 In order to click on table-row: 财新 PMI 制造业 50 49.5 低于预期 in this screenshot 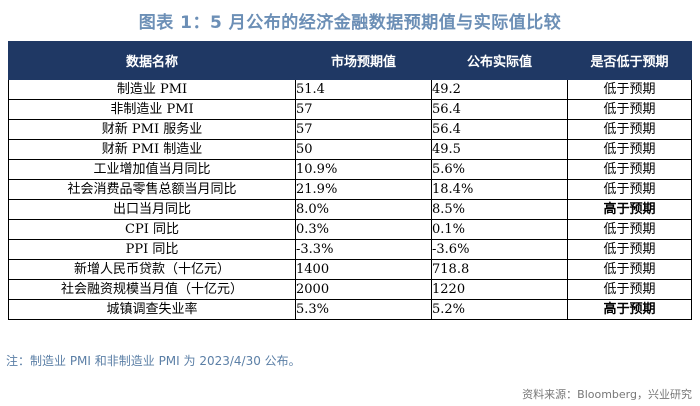, I will do `click(350, 149)`.